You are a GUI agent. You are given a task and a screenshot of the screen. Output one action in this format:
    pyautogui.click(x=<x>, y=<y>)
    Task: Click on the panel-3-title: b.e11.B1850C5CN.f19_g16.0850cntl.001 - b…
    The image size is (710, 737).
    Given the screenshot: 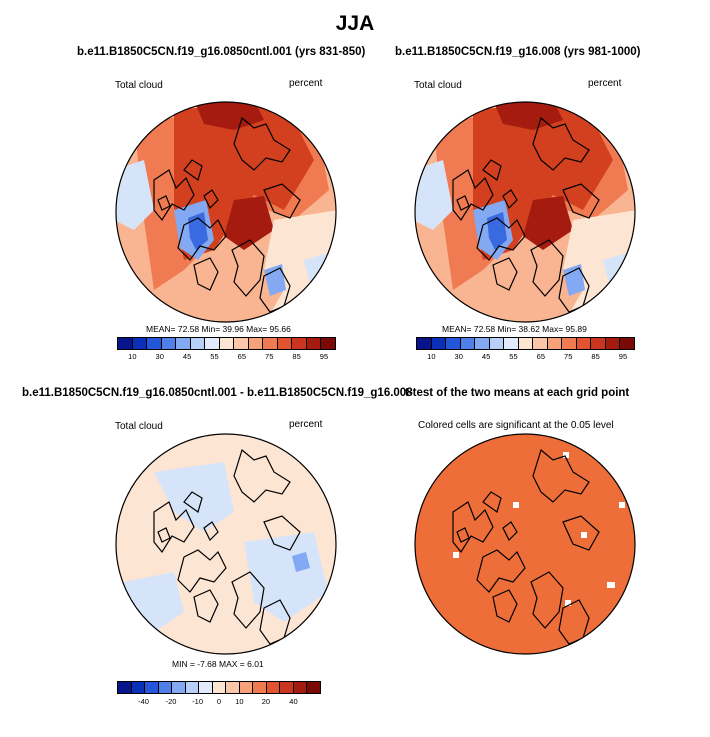 What is the action you would take?
    pyautogui.click(x=217, y=393)
    